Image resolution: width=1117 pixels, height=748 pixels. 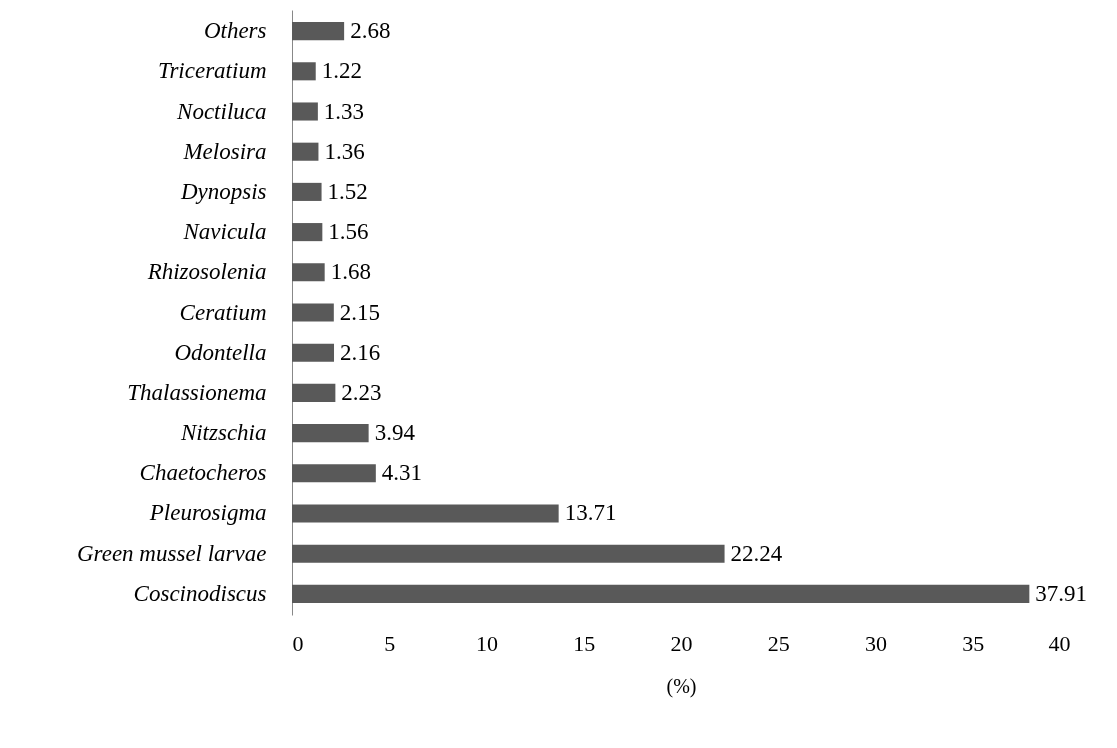 What do you see at coordinates (360, 312) in the screenshot?
I see `data-label: 2.15` at bounding box center [360, 312].